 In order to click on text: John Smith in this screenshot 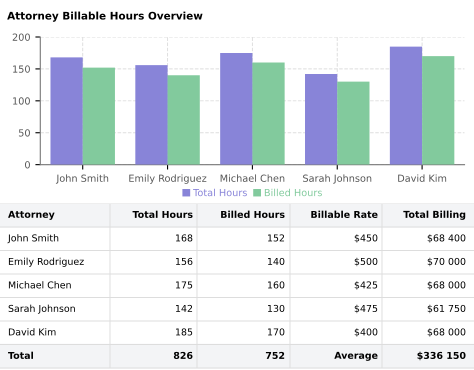, I will do `click(33, 239)`.